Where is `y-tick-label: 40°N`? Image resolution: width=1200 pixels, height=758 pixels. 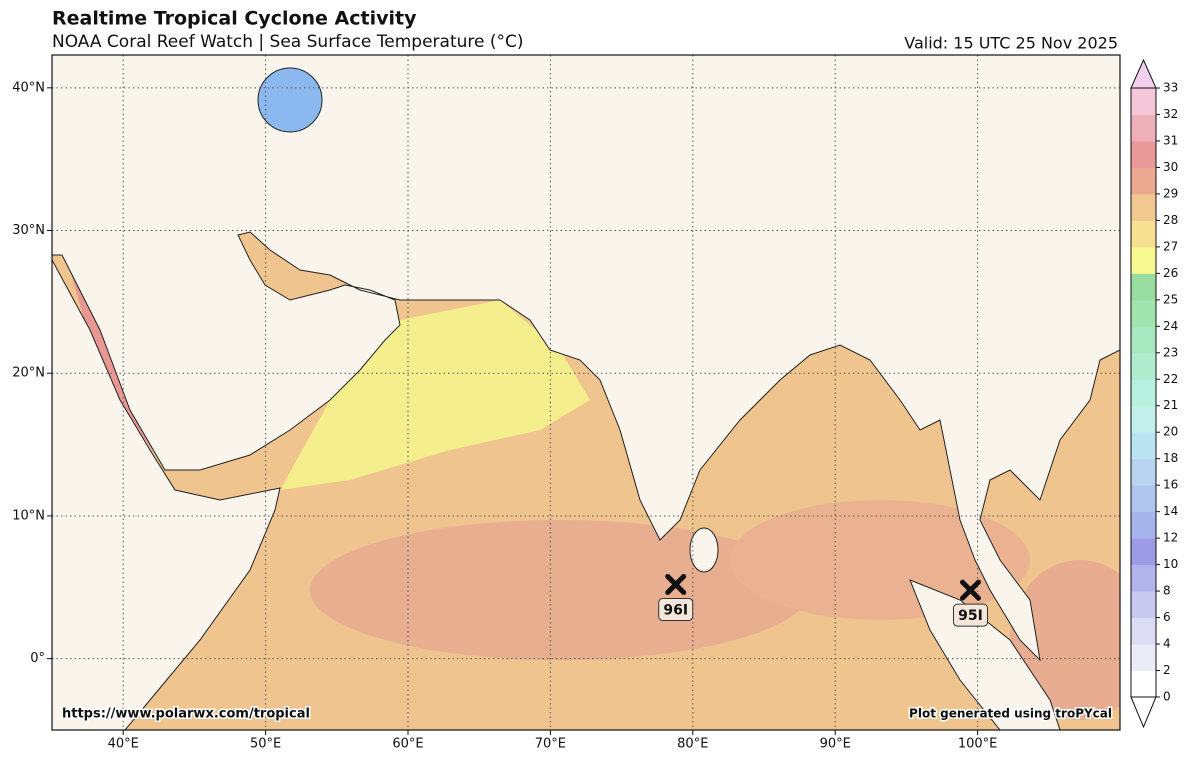
y-tick-label: 40°N is located at coordinates (28, 87).